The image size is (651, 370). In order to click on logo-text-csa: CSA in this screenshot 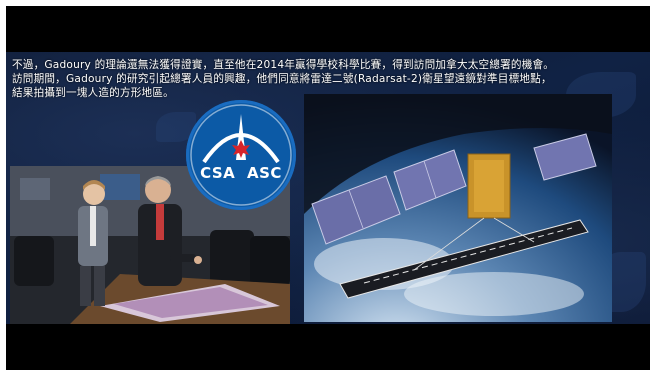, I will do `click(218, 173)`.